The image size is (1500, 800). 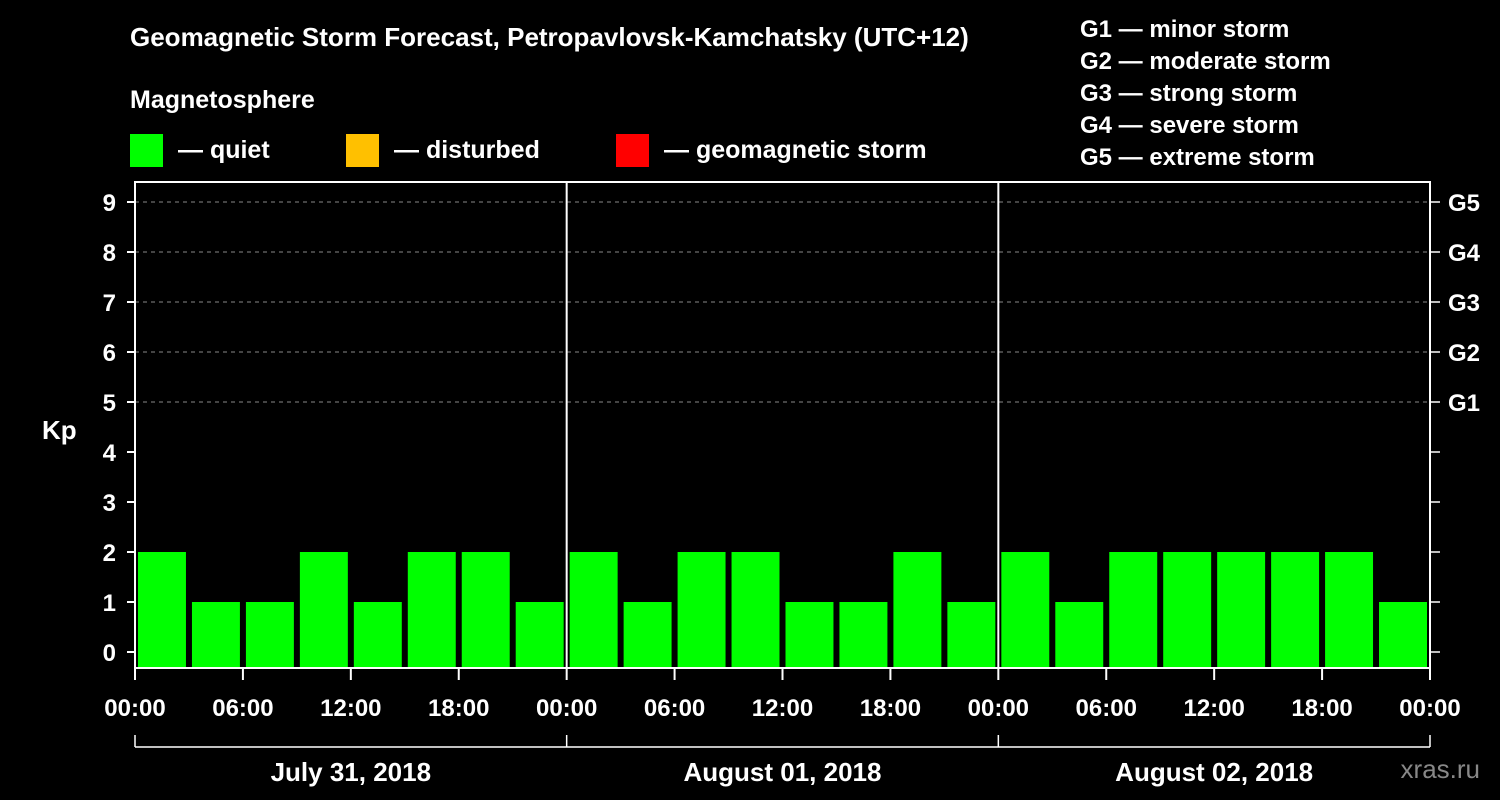 I want to click on legend-storm: — geomagnetic storm, so click(x=771, y=150).